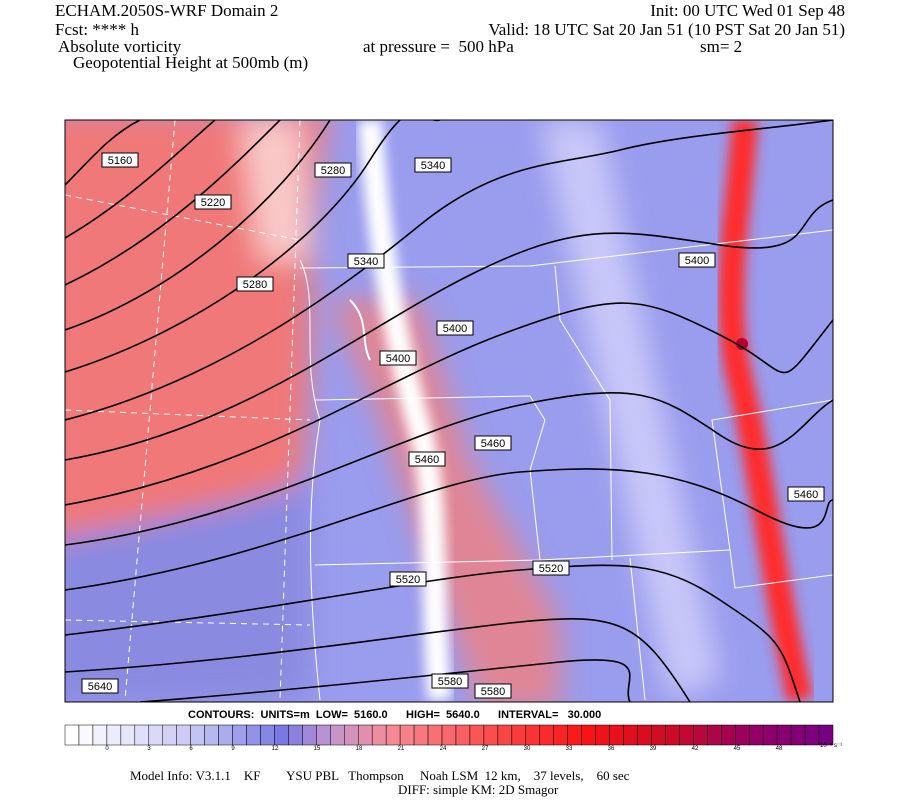 The width and height of the screenshot is (900, 800). What do you see at coordinates (737, 749) in the screenshot?
I see `colorbar-label: 45` at bounding box center [737, 749].